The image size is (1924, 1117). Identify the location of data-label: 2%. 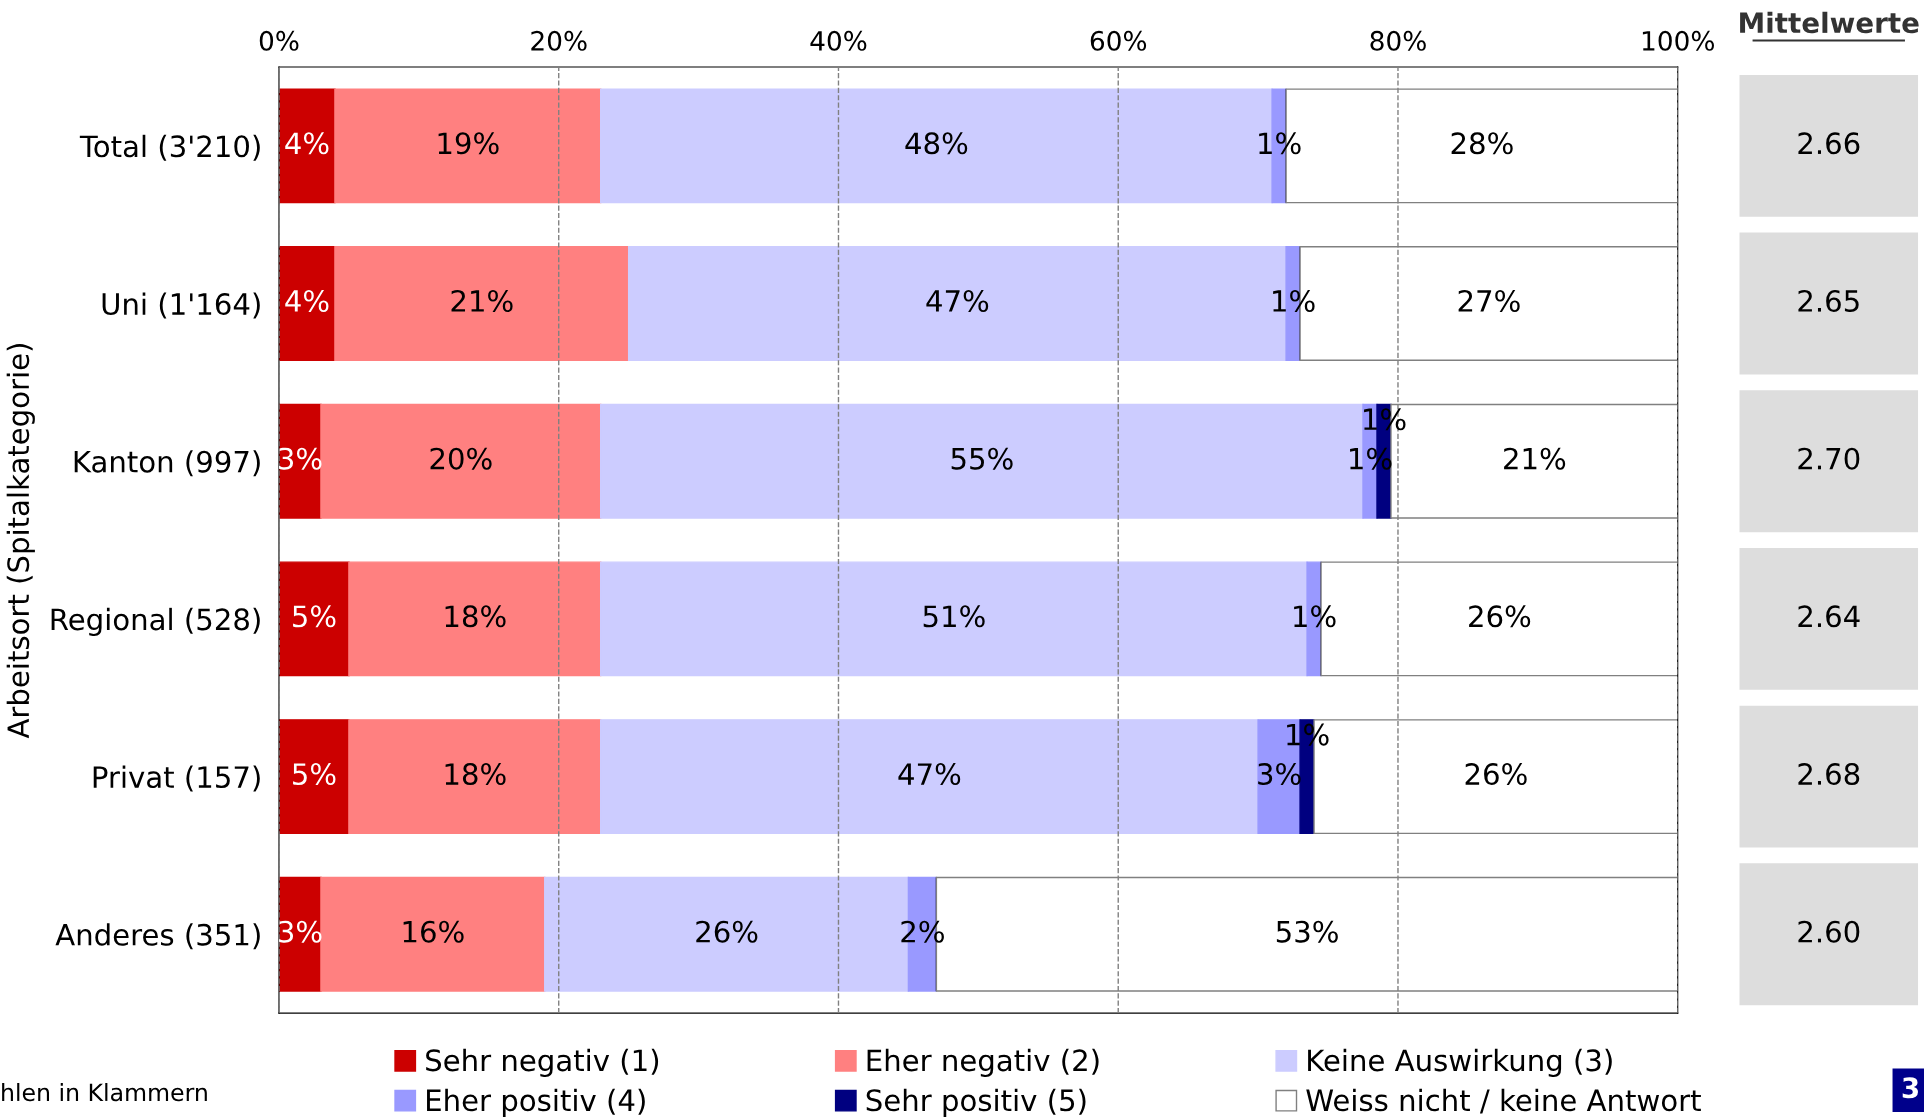
(922, 931).